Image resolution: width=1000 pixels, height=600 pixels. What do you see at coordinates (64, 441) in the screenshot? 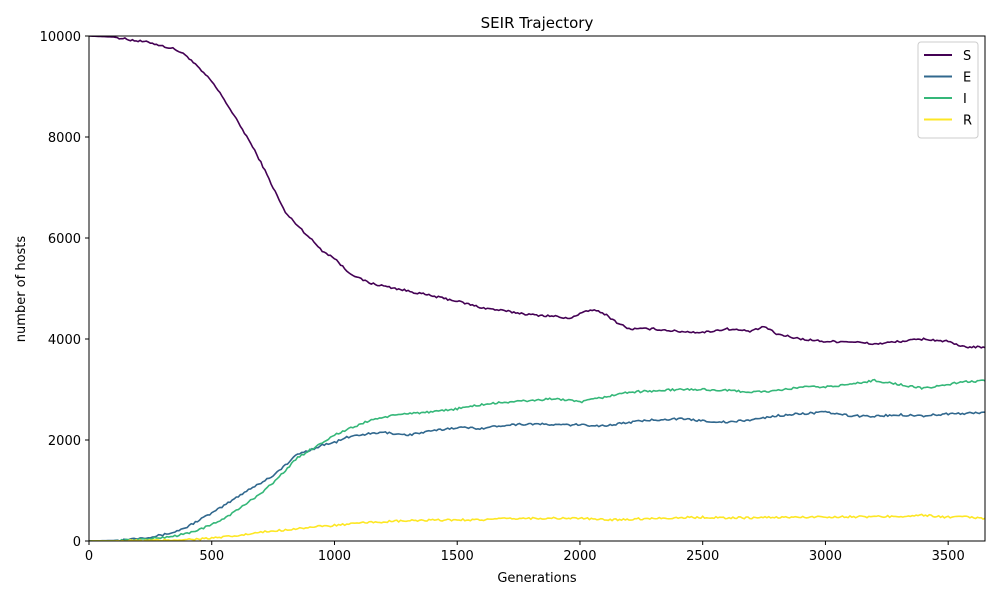
I see `y-tick-label: 2000` at bounding box center [64, 441].